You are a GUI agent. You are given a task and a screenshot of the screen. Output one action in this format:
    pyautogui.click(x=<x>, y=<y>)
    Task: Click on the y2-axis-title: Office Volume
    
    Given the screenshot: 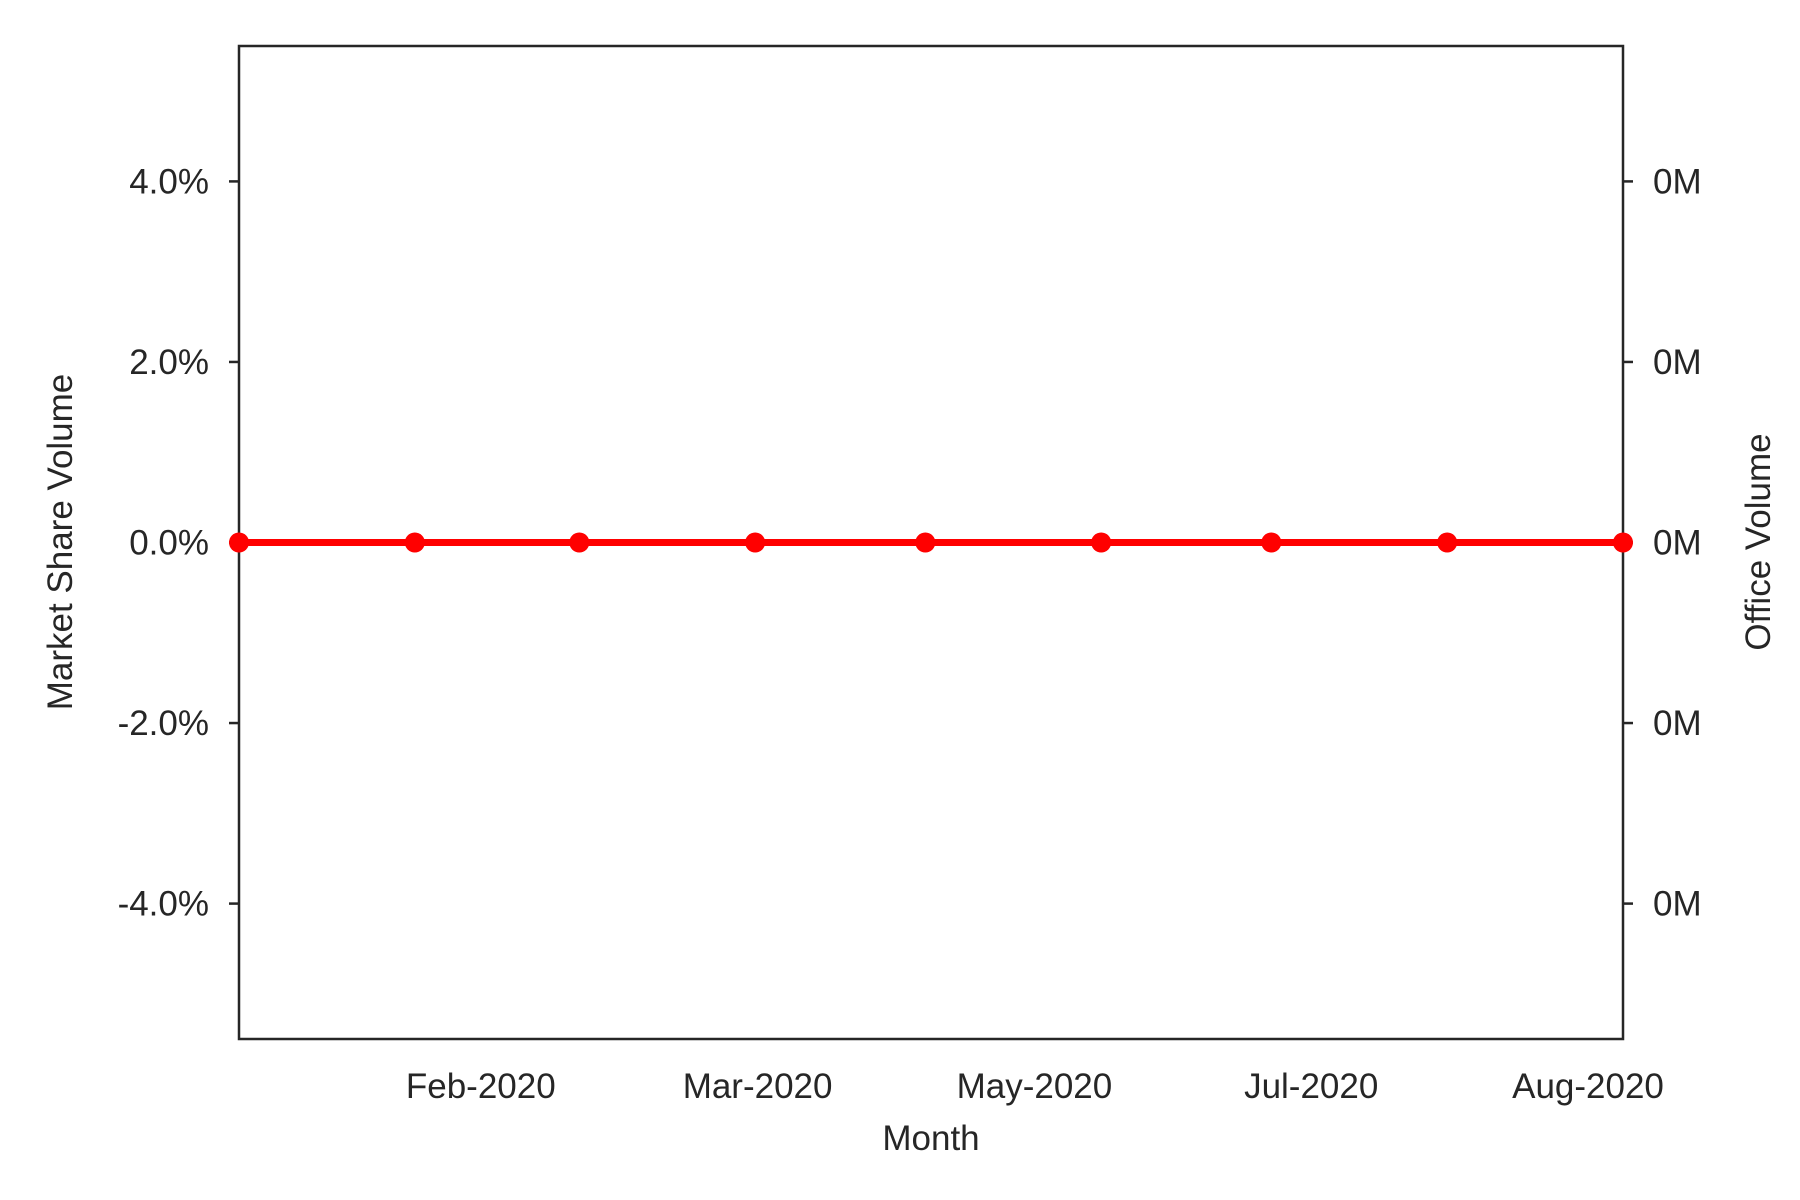 What is the action you would take?
    pyautogui.click(x=1758, y=541)
    